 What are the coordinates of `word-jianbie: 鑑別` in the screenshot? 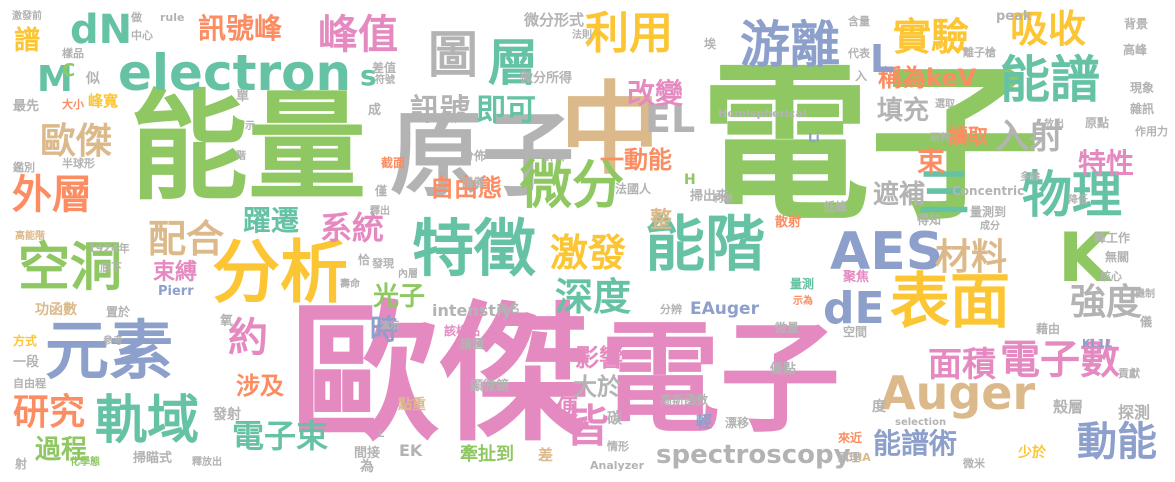 It's located at (24, 167).